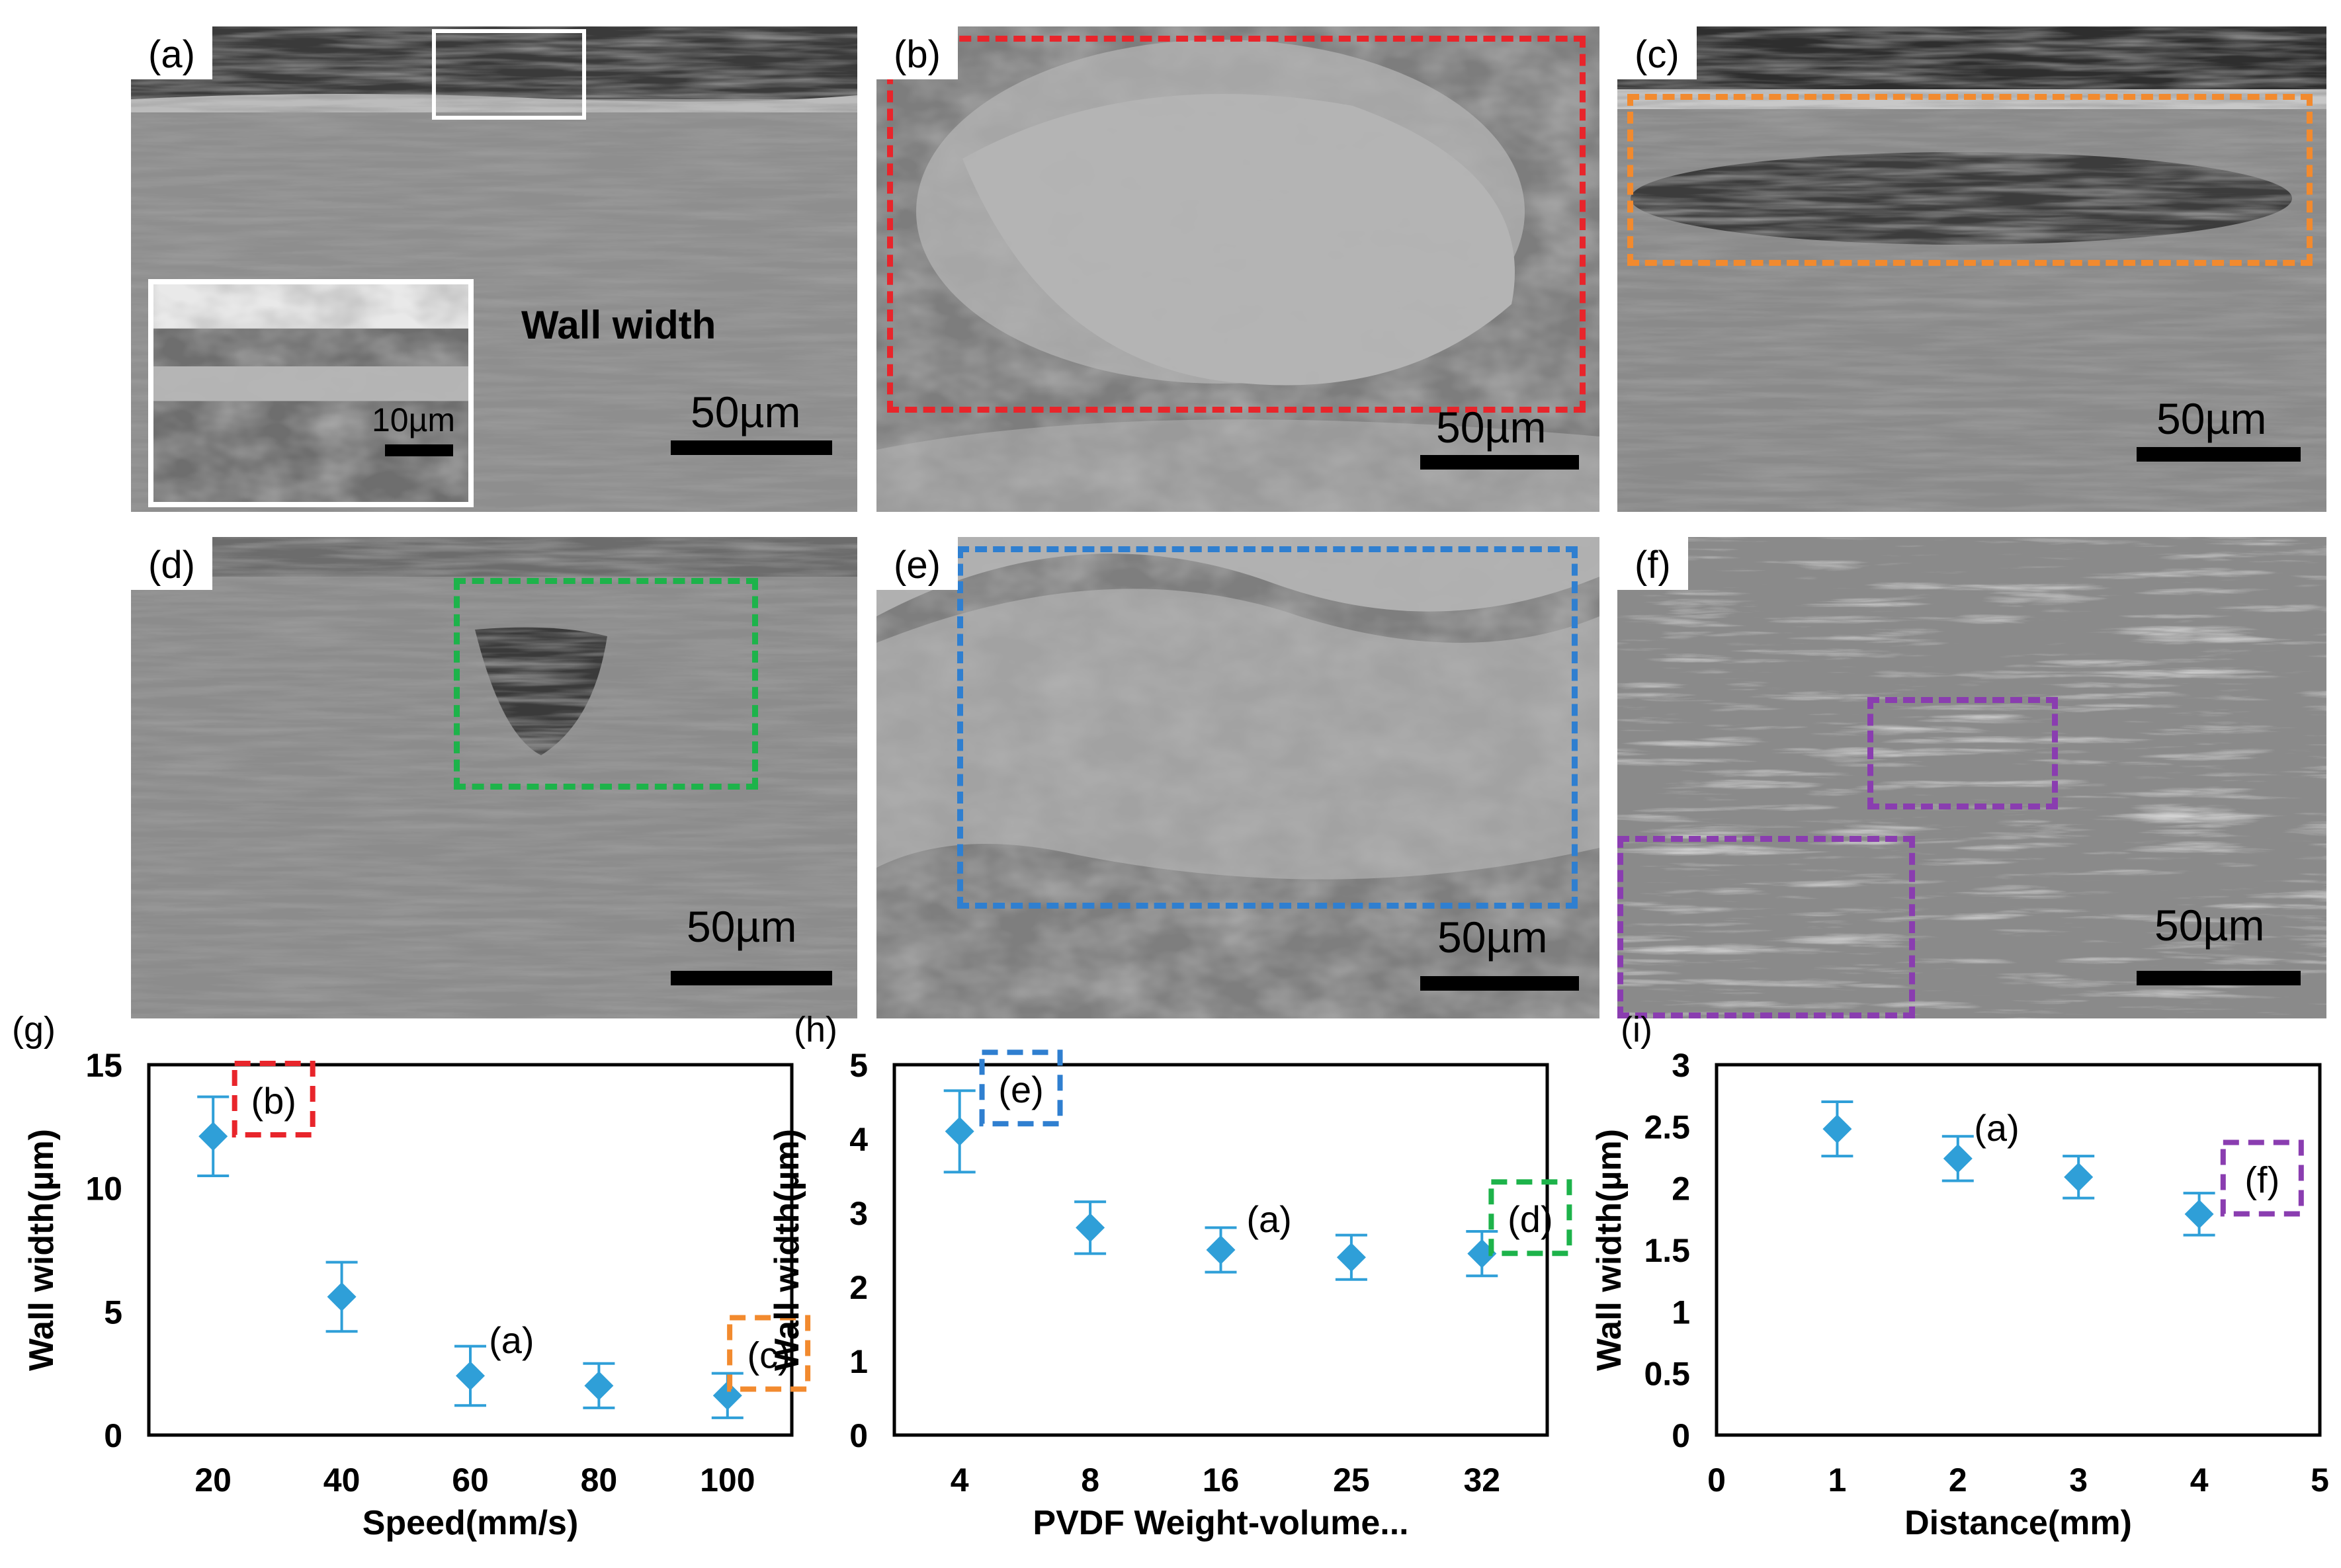 This screenshot has width=2341, height=1568. I want to click on x-axis-title: Distance(mm), so click(2018, 1523).